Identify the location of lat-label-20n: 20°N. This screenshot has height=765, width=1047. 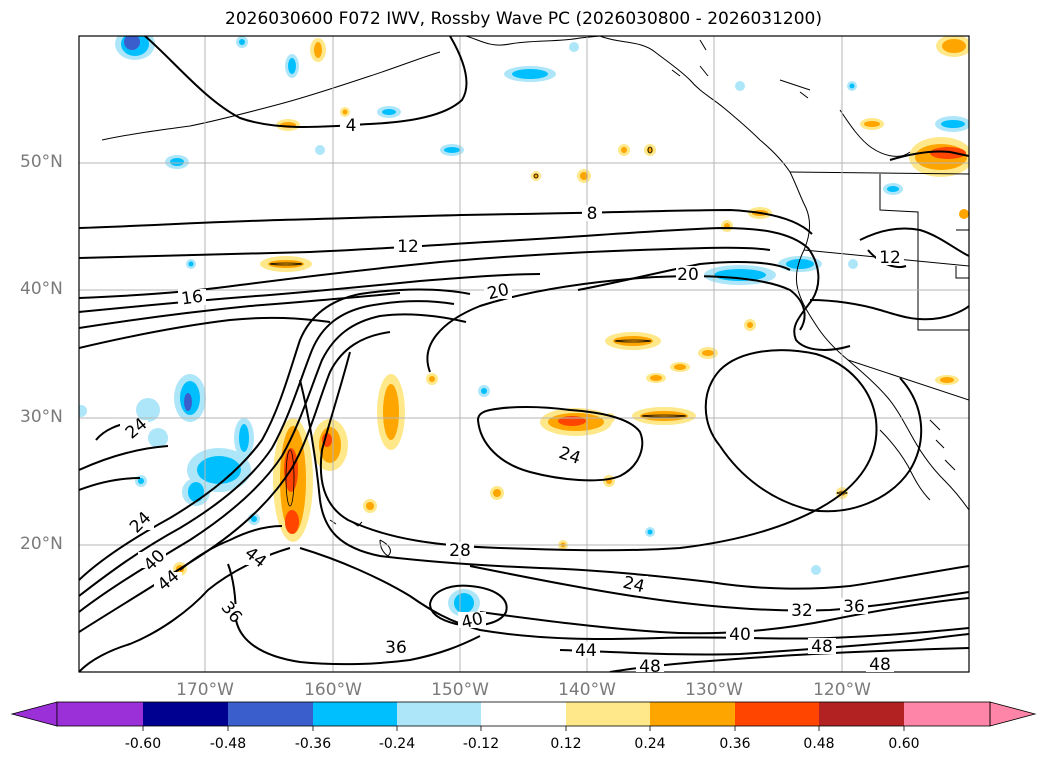
(41, 544).